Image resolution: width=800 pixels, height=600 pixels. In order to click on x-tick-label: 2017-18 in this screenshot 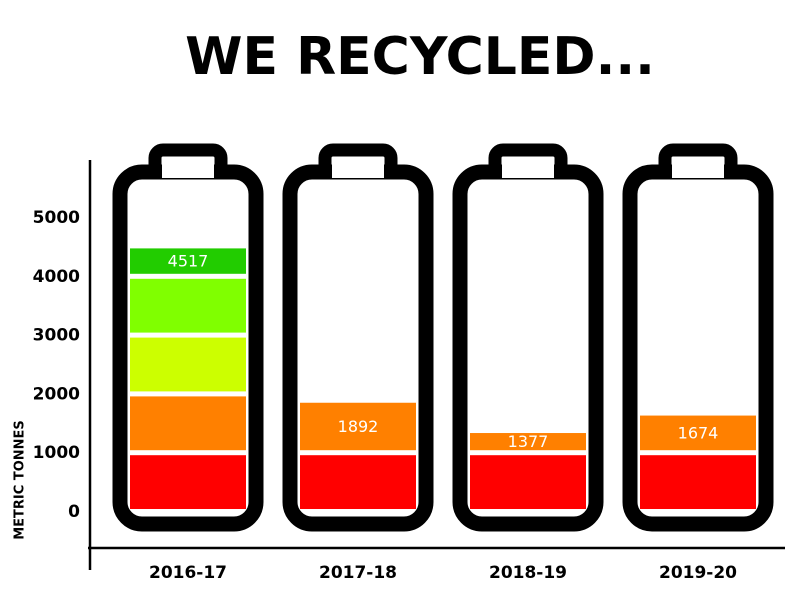, I will do `click(358, 573)`.